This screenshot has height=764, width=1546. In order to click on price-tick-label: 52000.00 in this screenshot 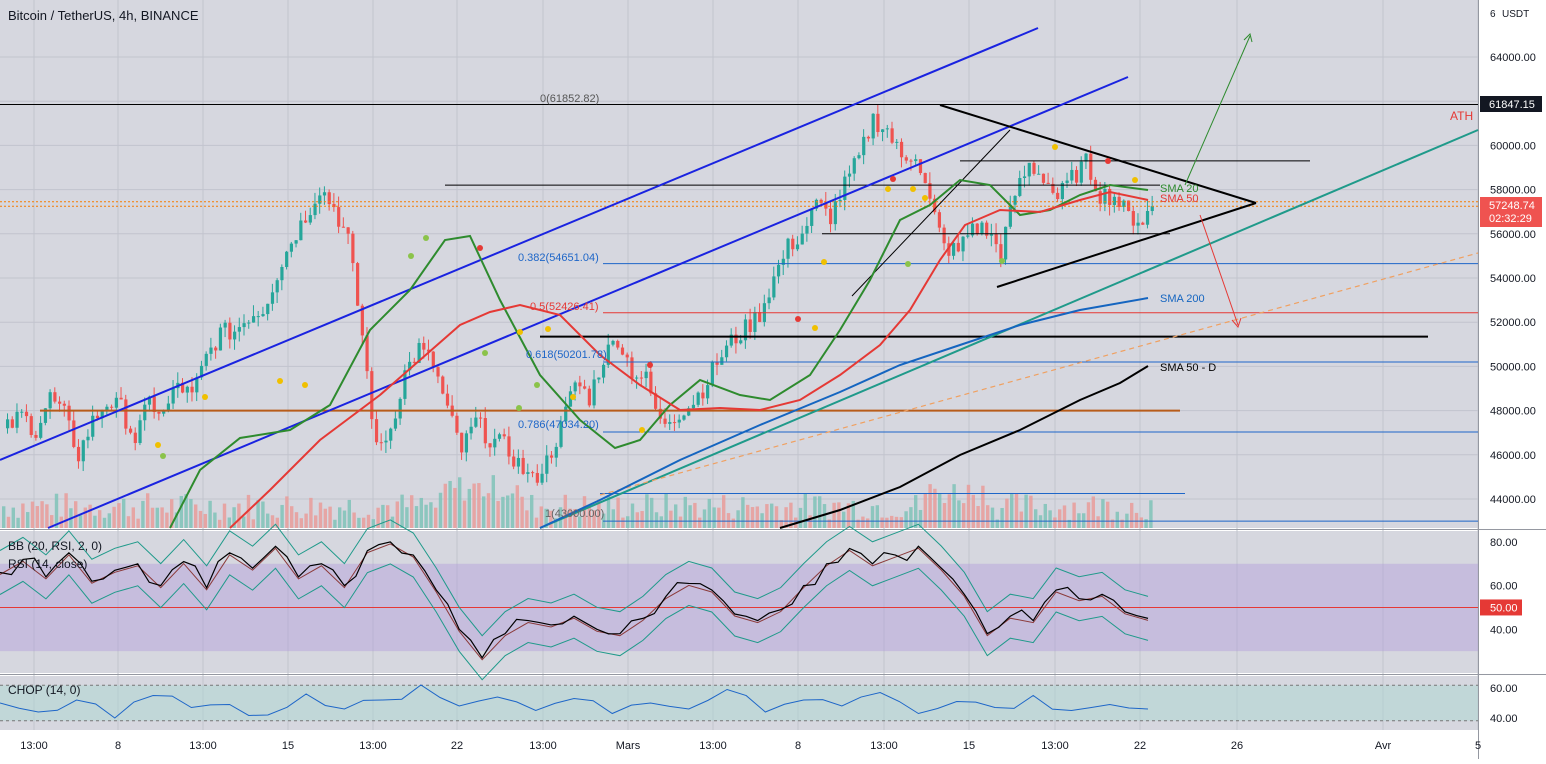, I will do `click(1513, 323)`.